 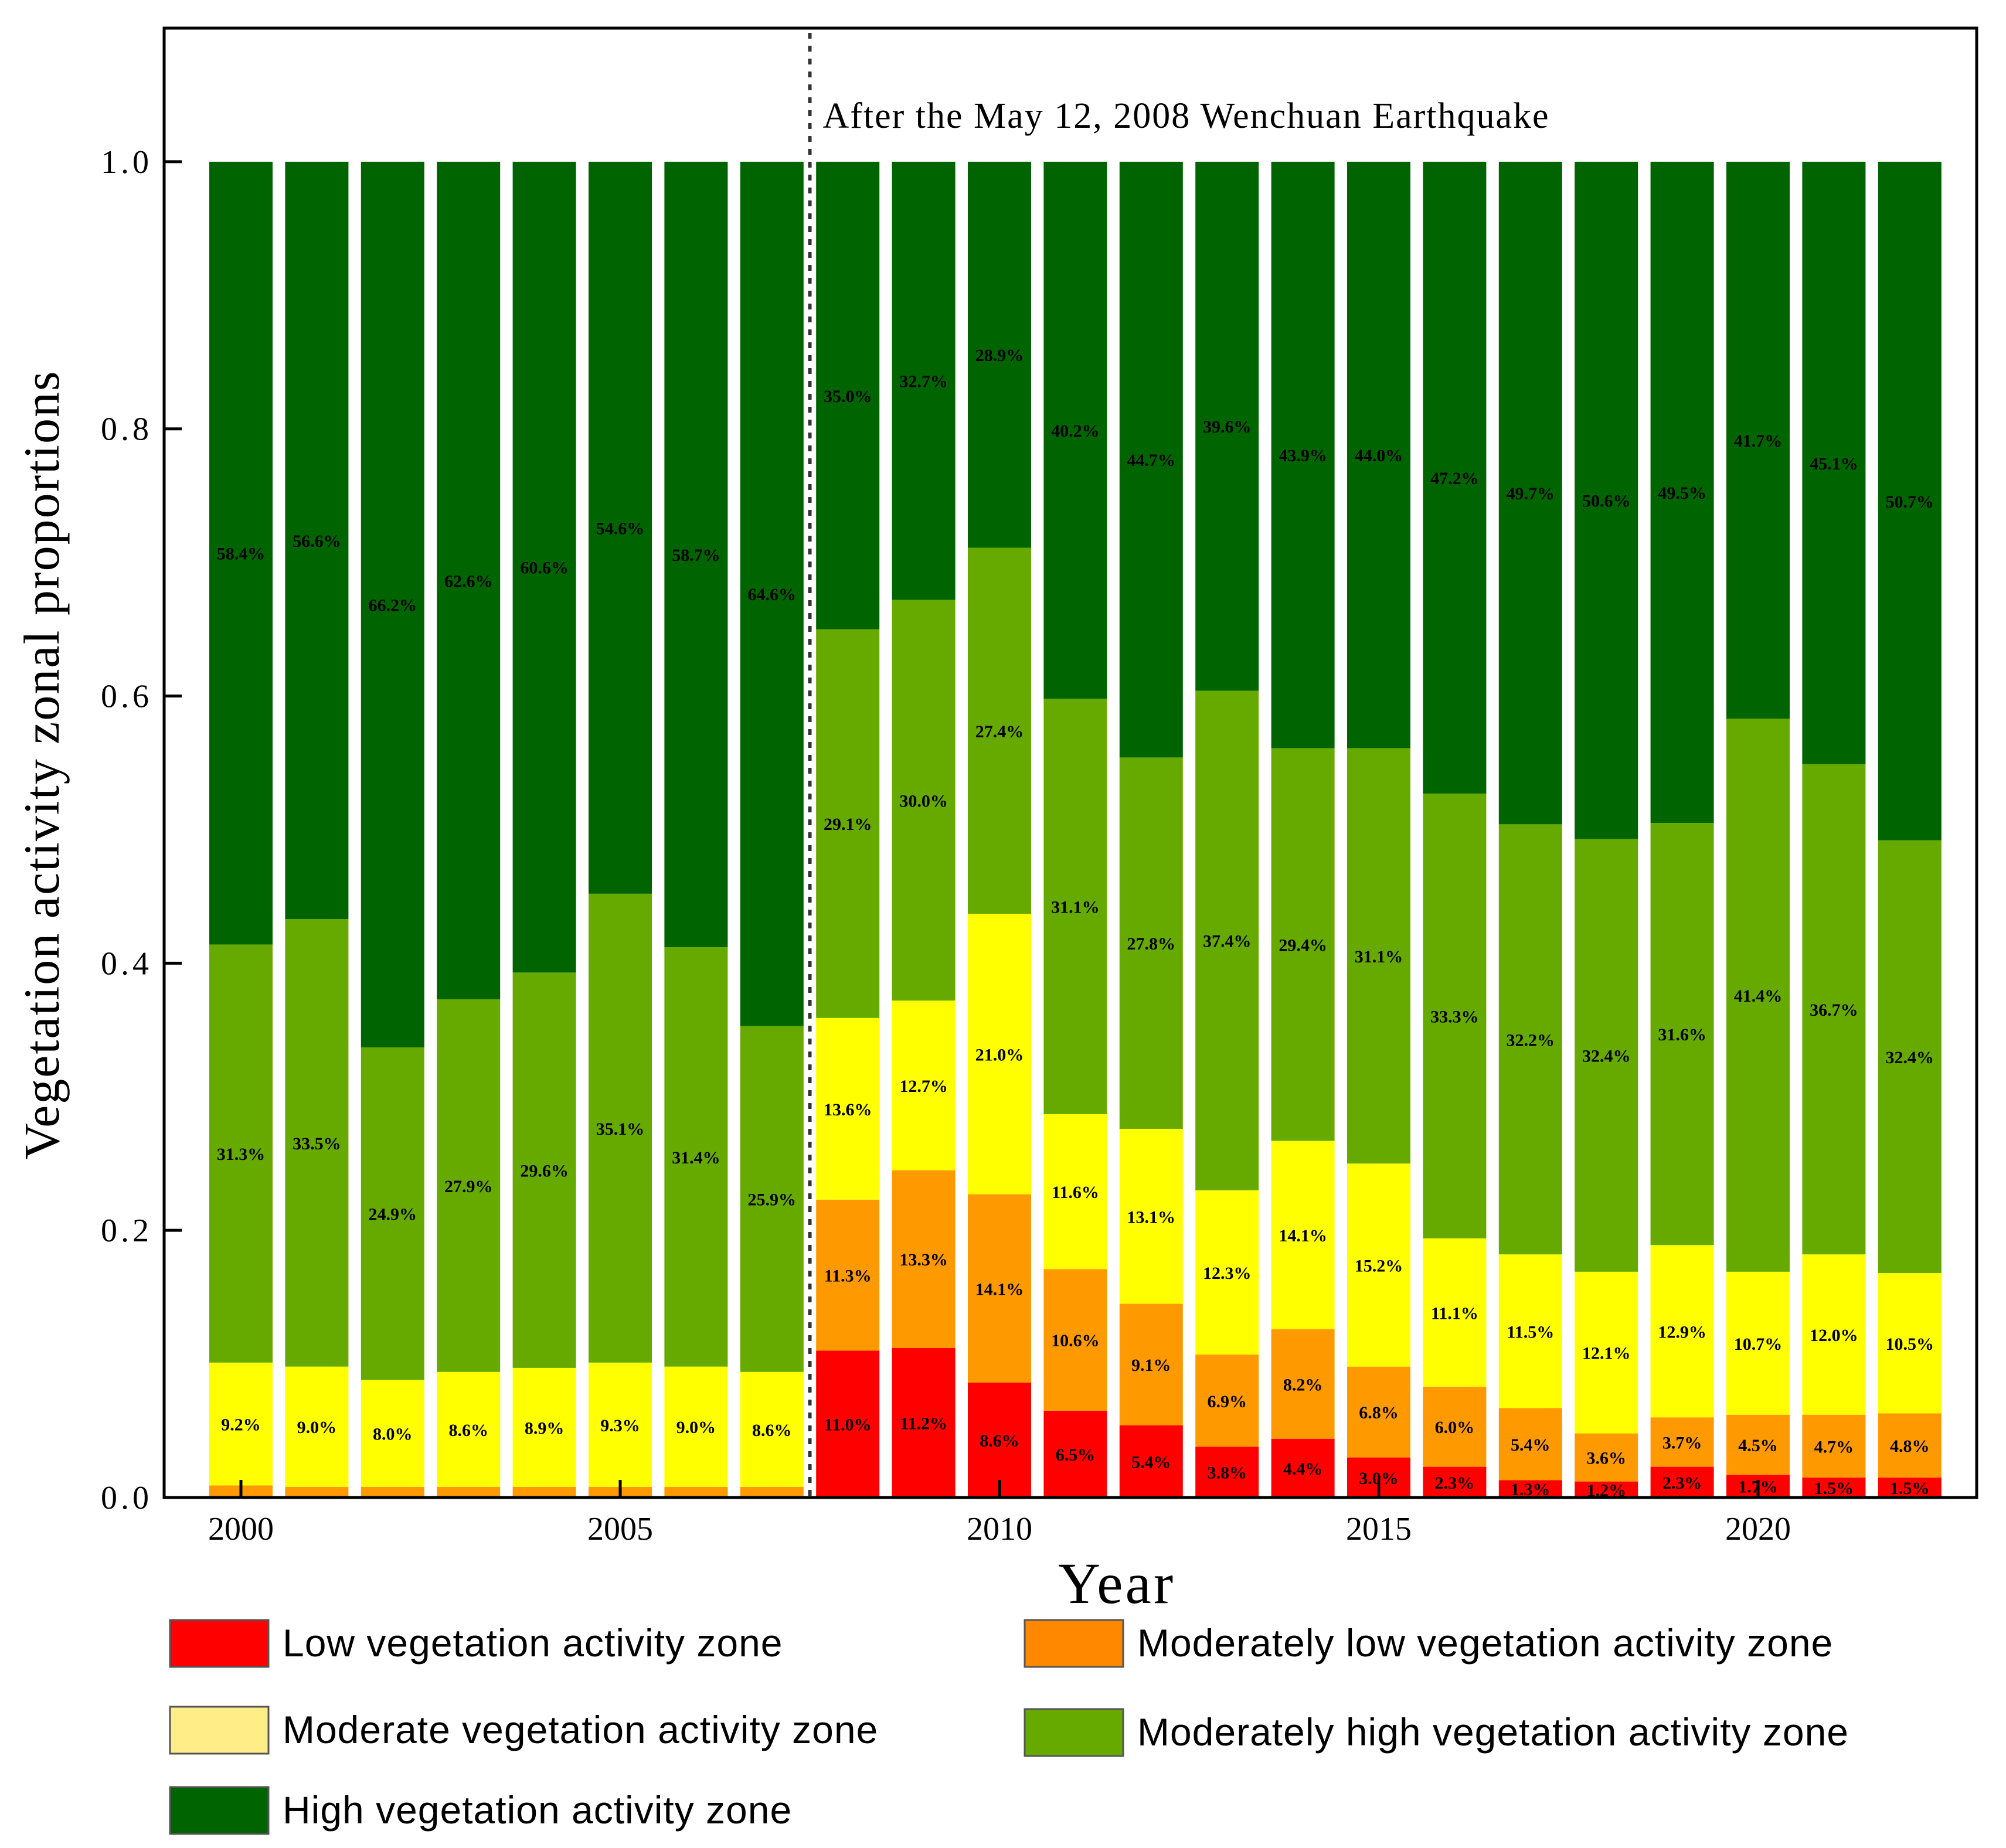 I want to click on bar-label-2000-s4: 58.4%, so click(x=241, y=554).